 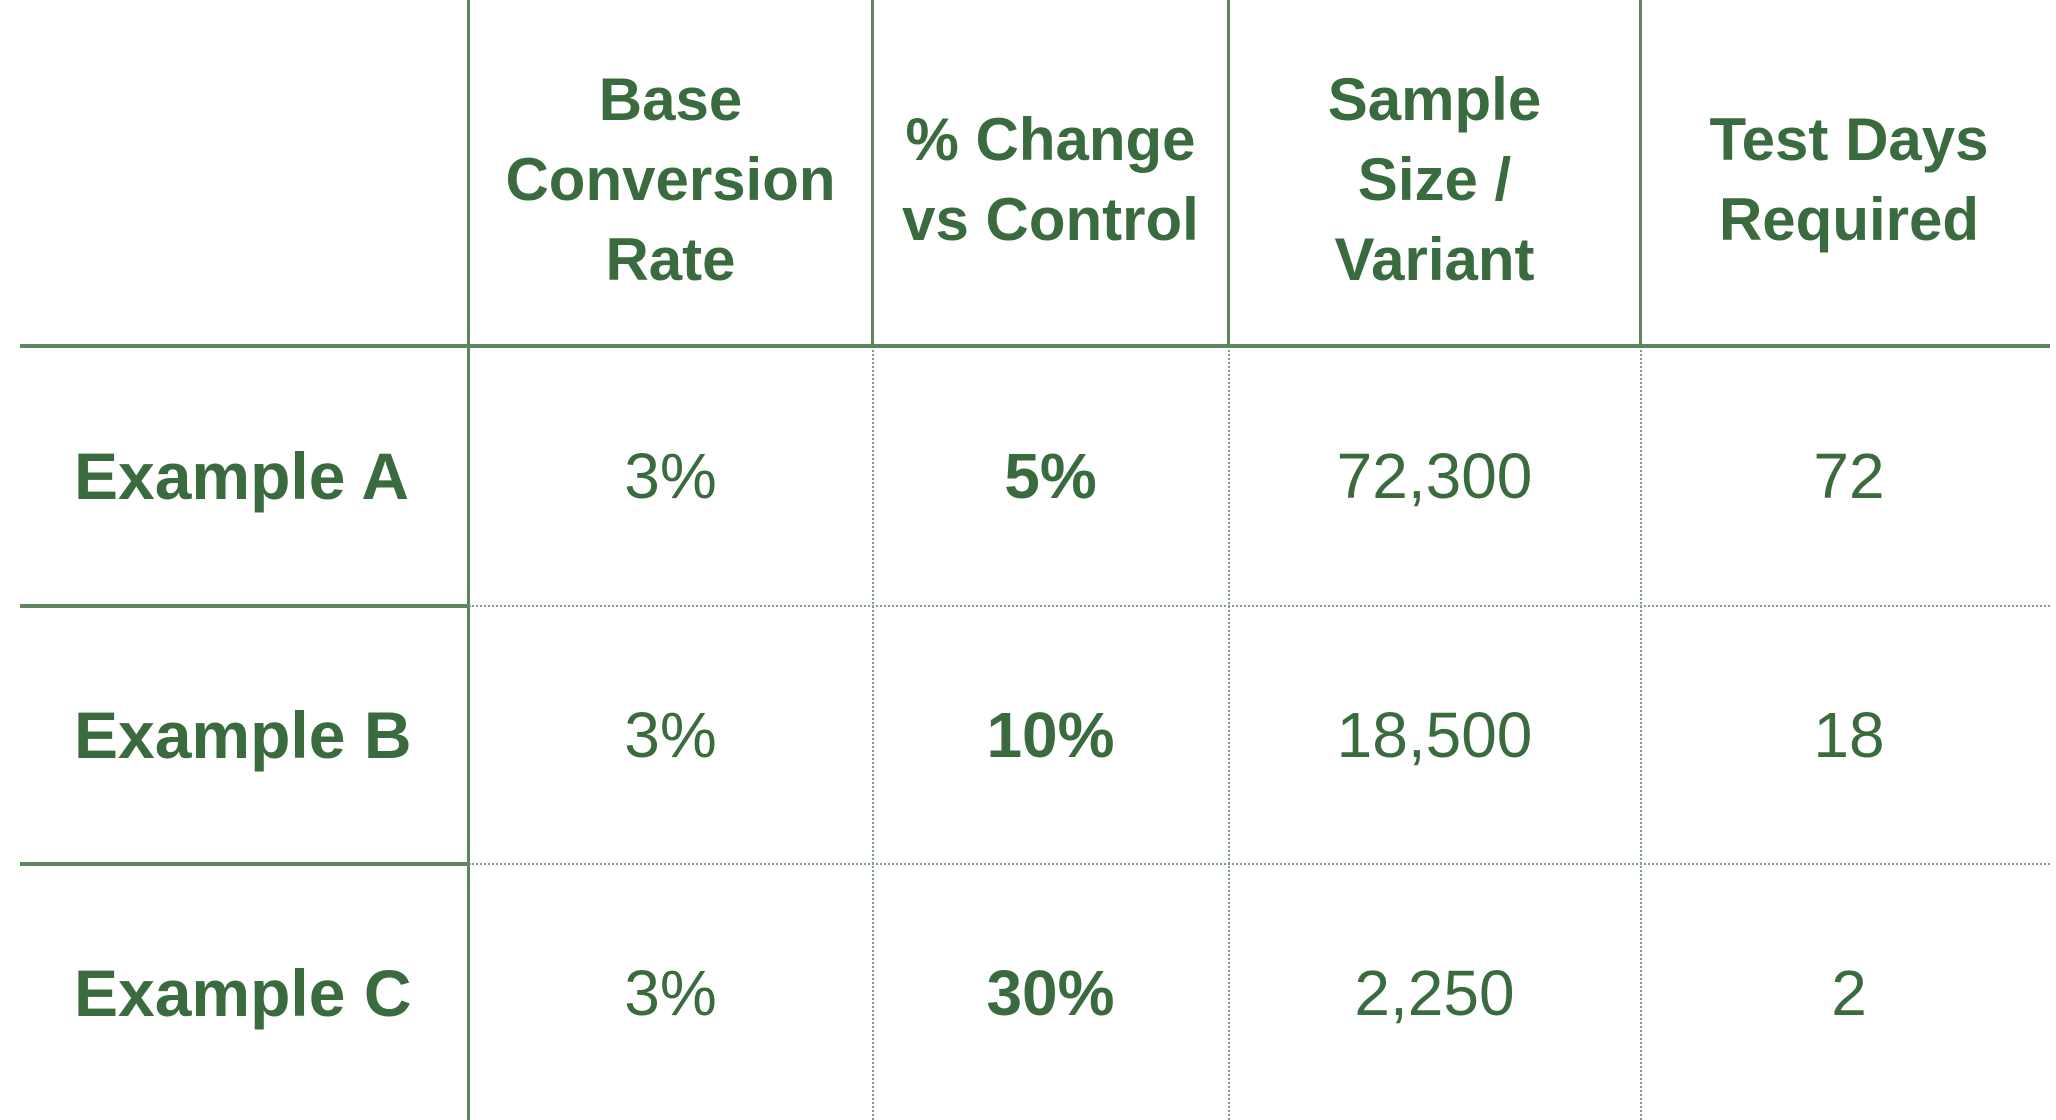 What do you see at coordinates (1849, 735) in the screenshot?
I see `test-days-value: 18` at bounding box center [1849, 735].